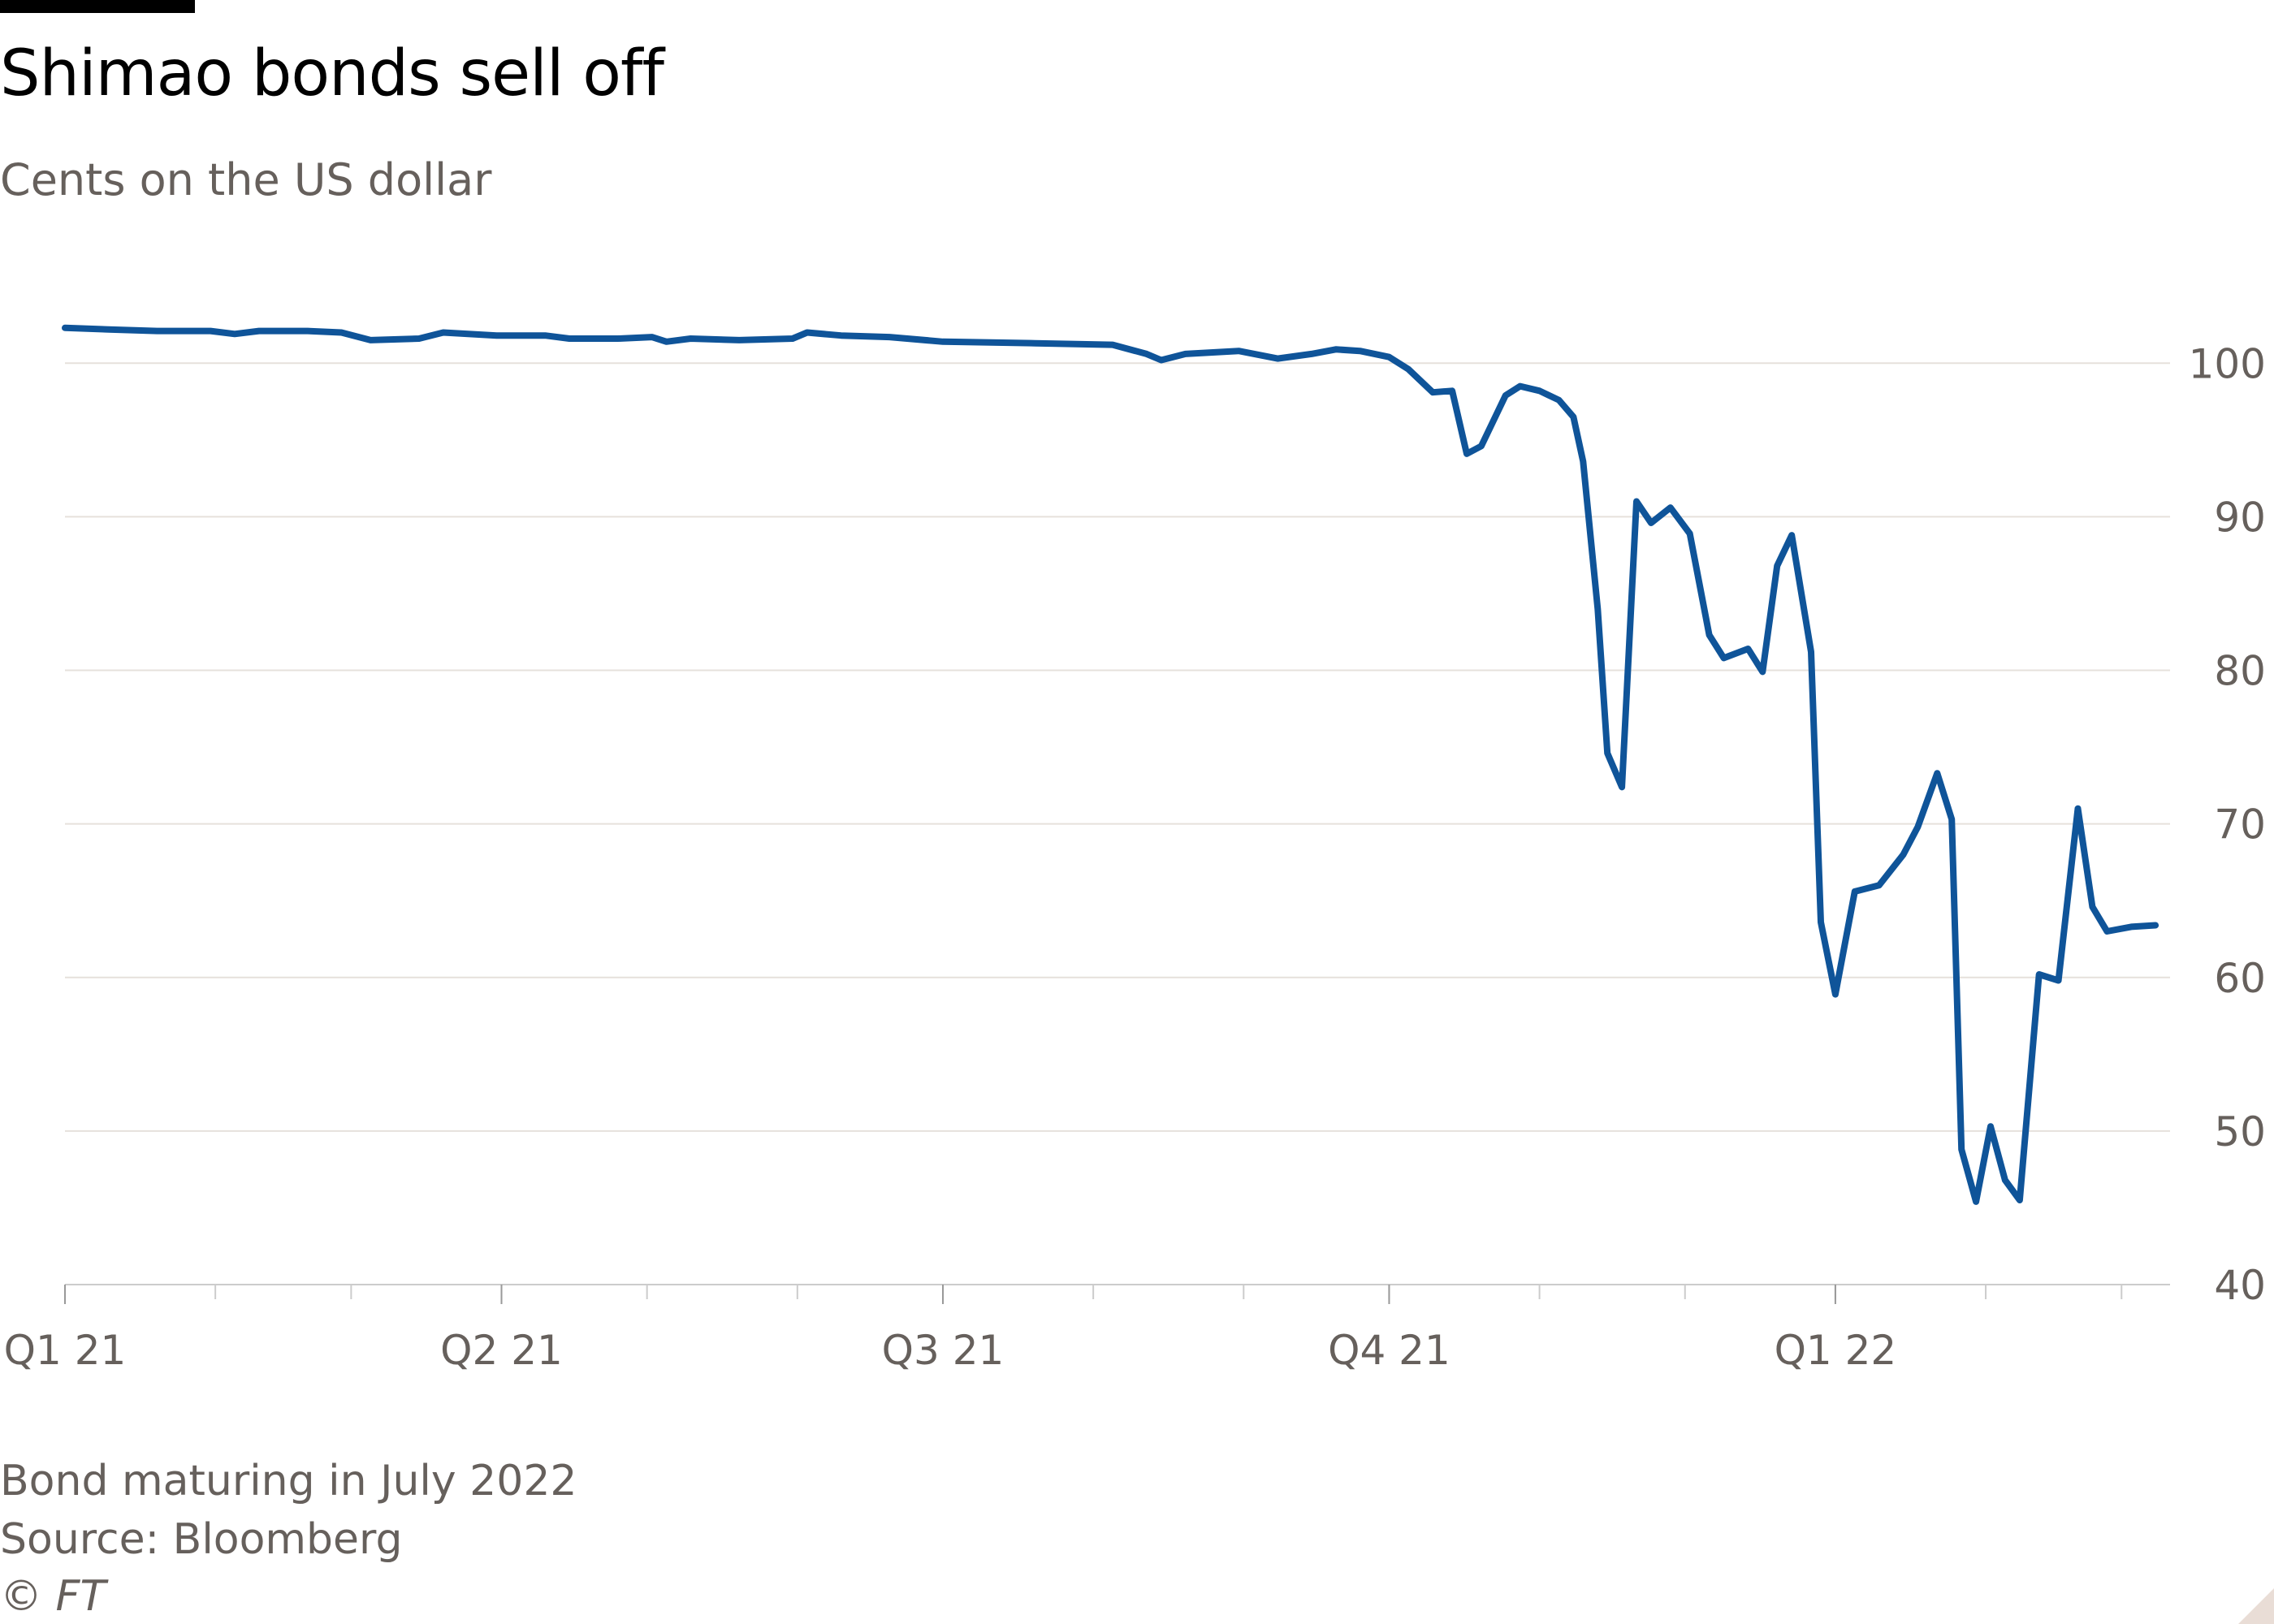 The width and height of the screenshot is (2274, 1624). Describe the element at coordinates (201, 1540) in the screenshot. I see `source-note: Source: Bloomberg` at that location.